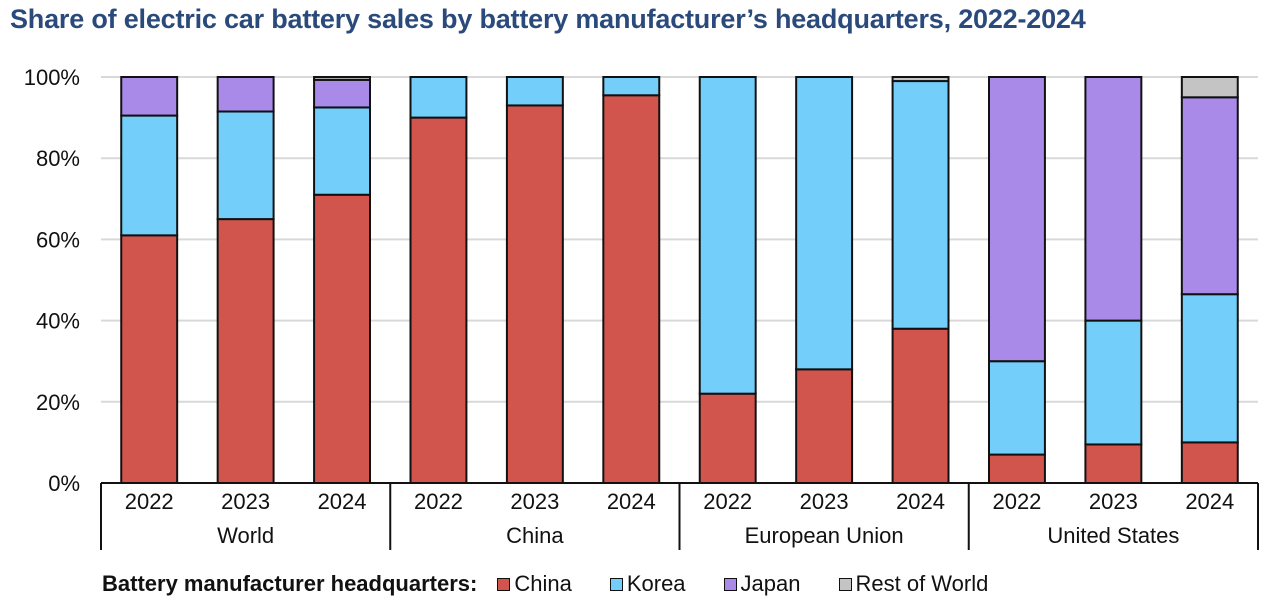 Image resolution: width=1280 pixels, height=611 pixels. I want to click on y-tick-label: 20%, so click(58, 402).